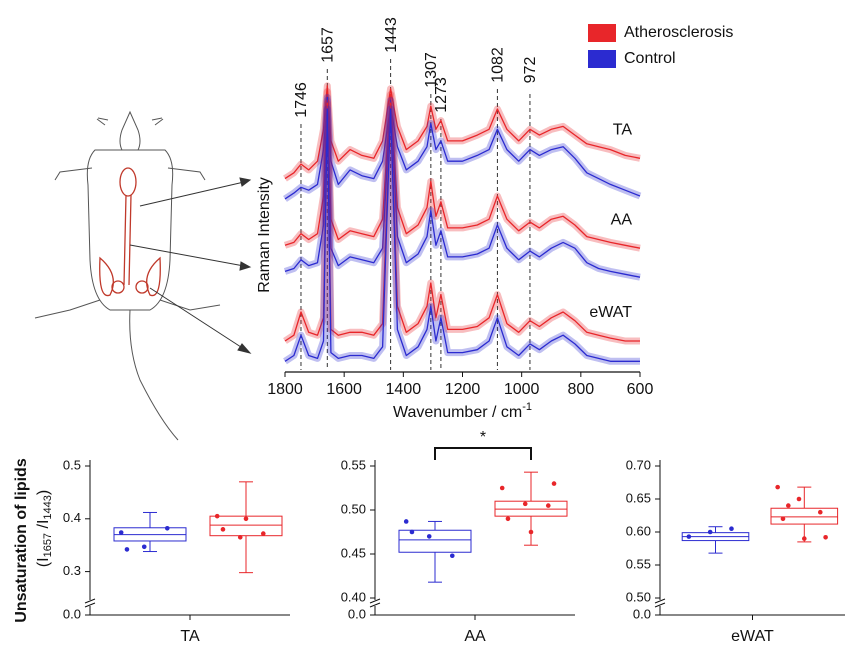  I want to click on group-label: eWAT, so click(610, 312).